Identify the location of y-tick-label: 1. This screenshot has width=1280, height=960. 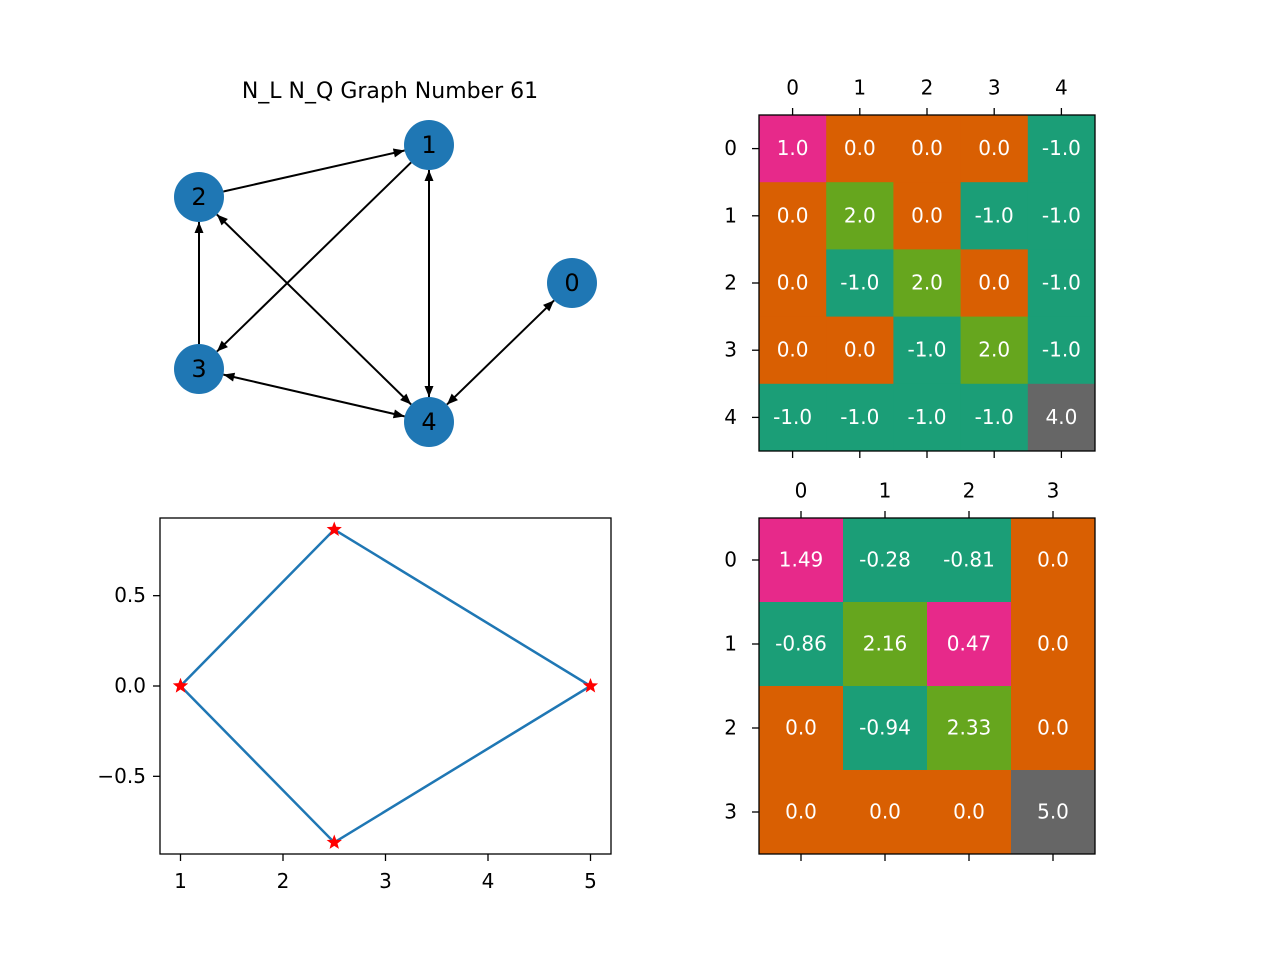
(730, 215).